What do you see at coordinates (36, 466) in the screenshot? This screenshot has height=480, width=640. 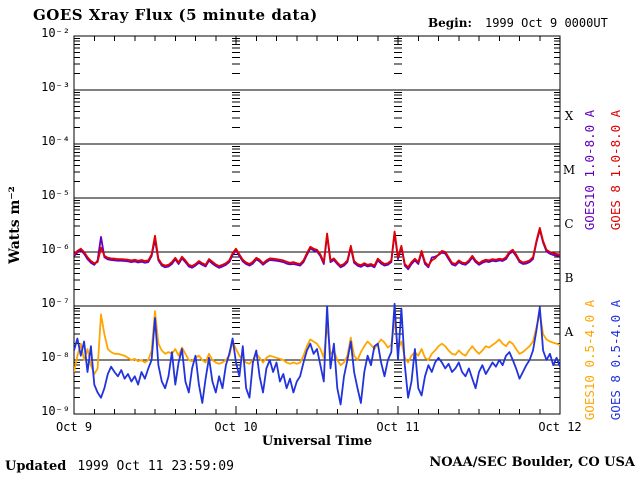 I see `updated-label: Updated` at bounding box center [36, 466].